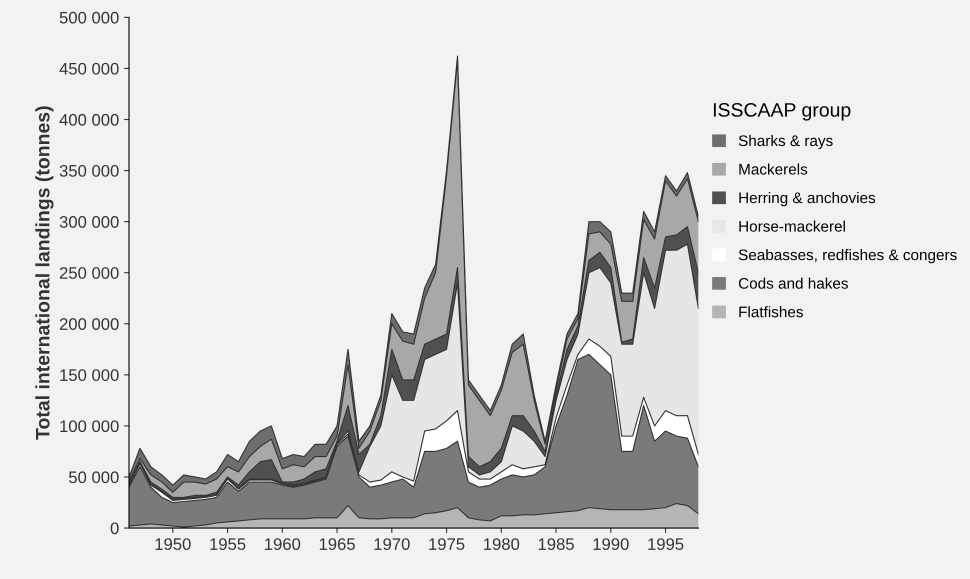 This screenshot has width=970, height=579. What do you see at coordinates (89, 120) in the screenshot?
I see `y-tick-label: 400 000` at bounding box center [89, 120].